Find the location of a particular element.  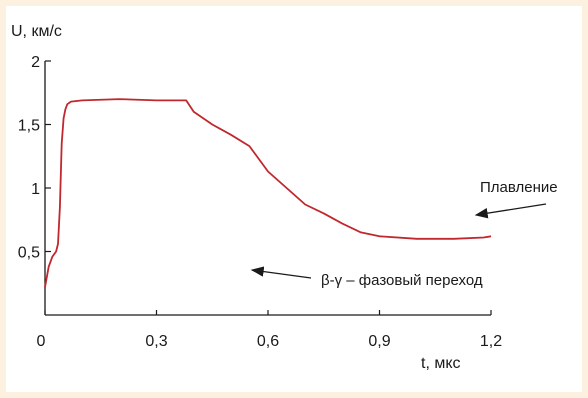

x-tick-label: 1,2 is located at coordinates (491, 341).